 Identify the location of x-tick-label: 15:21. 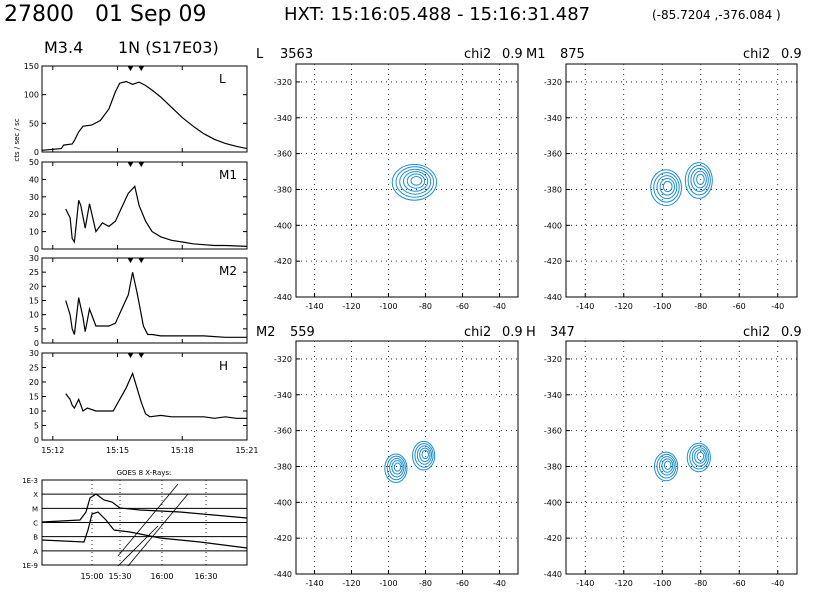
(246, 450).